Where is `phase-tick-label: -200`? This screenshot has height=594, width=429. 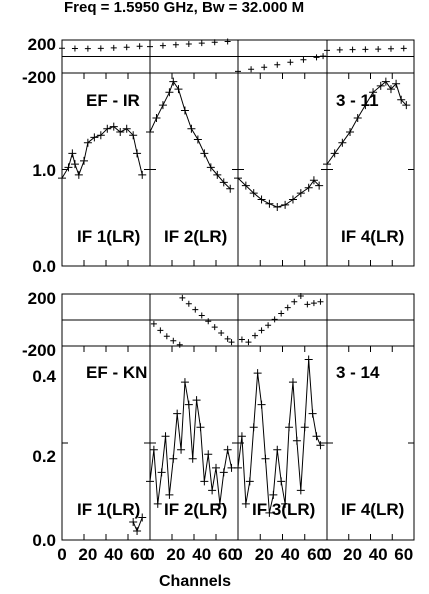 phase-tick-label: -200 is located at coordinates (39, 350).